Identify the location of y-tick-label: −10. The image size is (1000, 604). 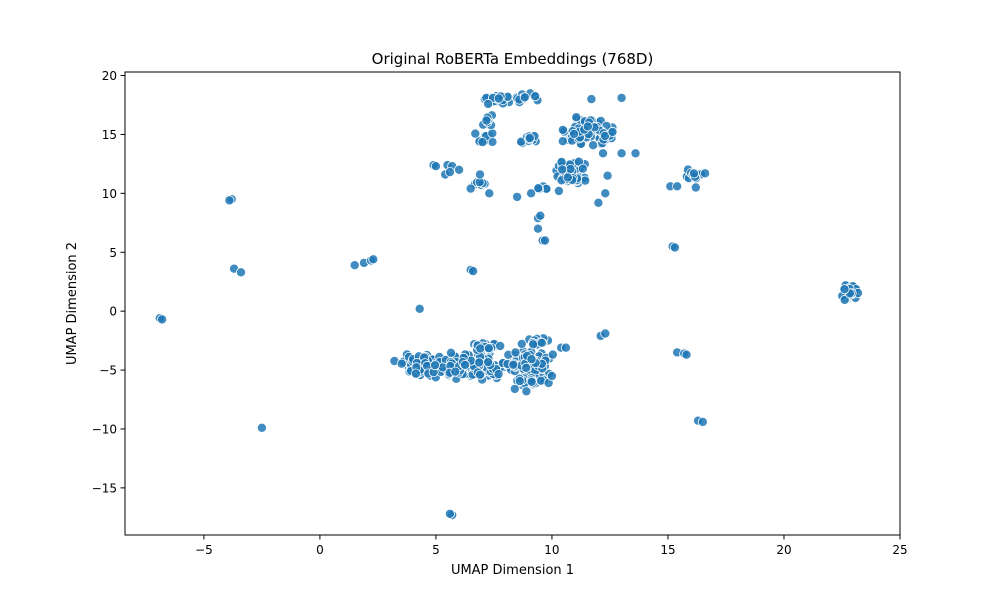
(104, 429).